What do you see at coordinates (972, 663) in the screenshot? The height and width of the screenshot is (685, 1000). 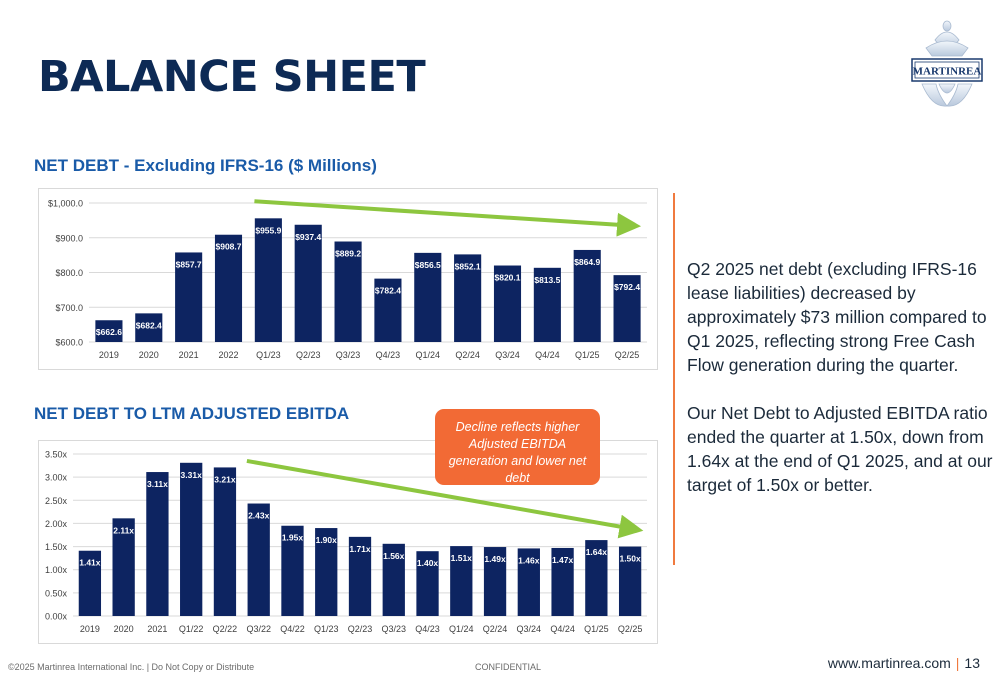 I see `page-number: 13` at bounding box center [972, 663].